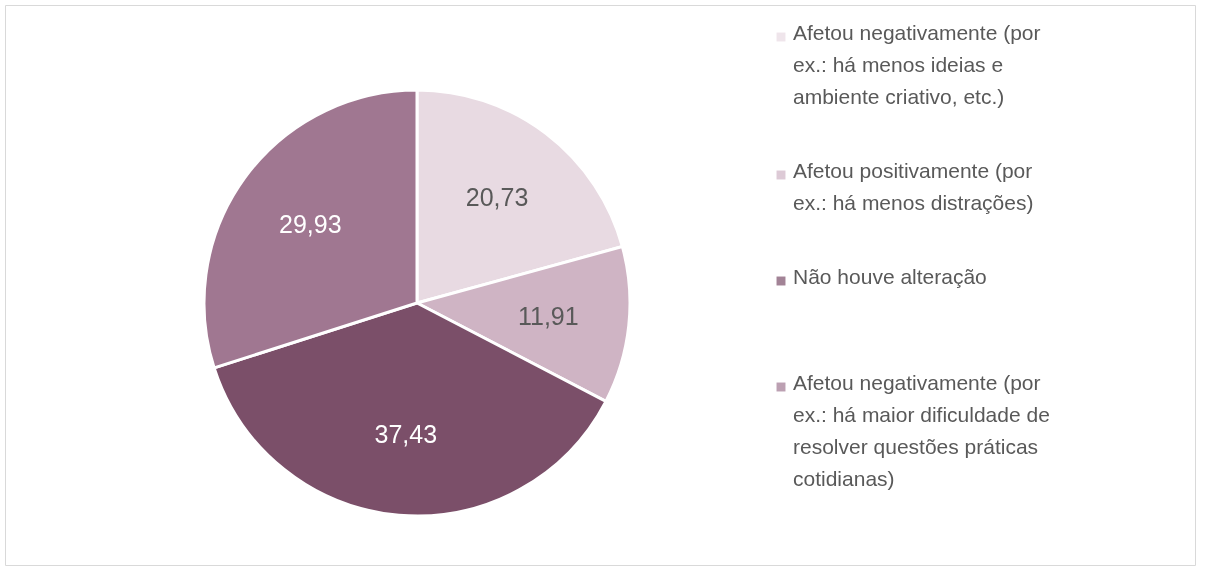 The width and height of the screenshot is (1223, 581). Describe the element at coordinates (890, 276) in the screenshot. I see `legend-label: Não houve alteração` at that location.